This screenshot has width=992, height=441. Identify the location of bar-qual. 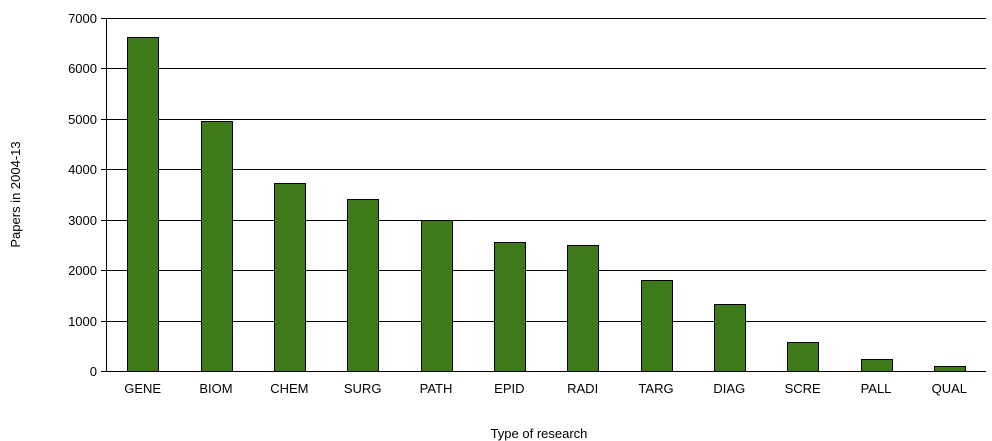
(950, 369).